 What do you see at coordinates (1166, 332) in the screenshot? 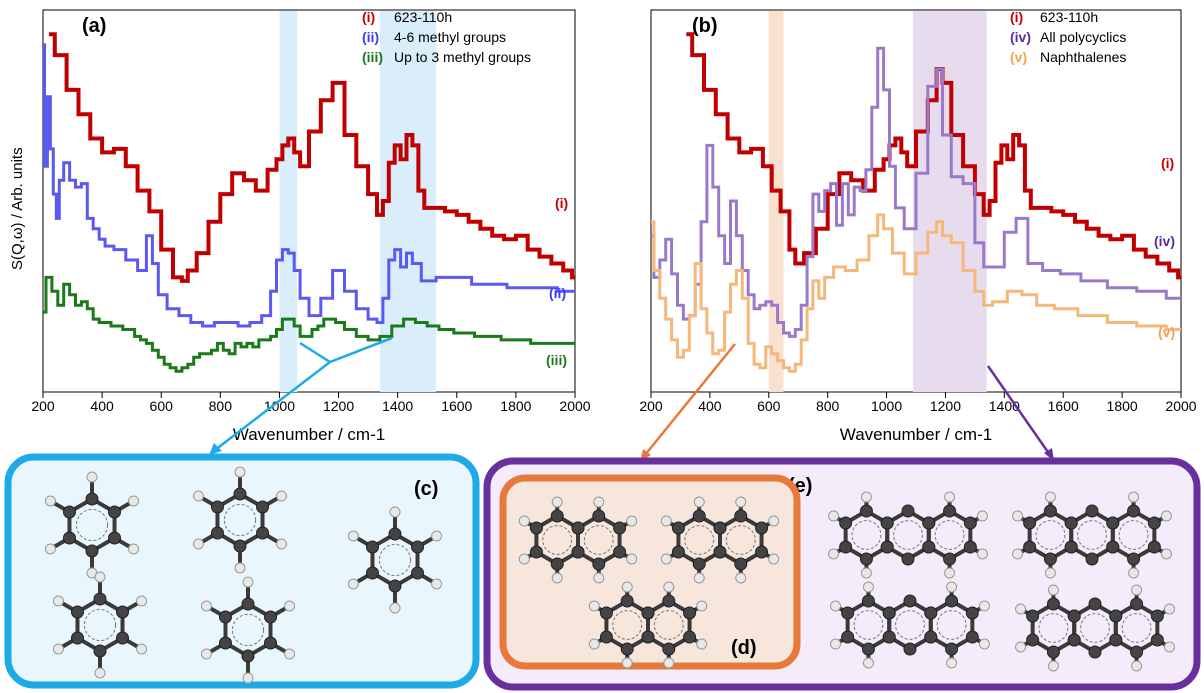
I see `series-label: (v)` at bounding box center [1166, 332].